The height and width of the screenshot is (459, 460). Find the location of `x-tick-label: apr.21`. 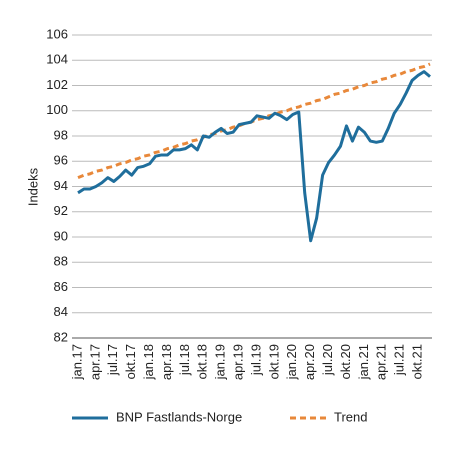

x-tick-label: apr.21 is located at coordinates (381, 362).